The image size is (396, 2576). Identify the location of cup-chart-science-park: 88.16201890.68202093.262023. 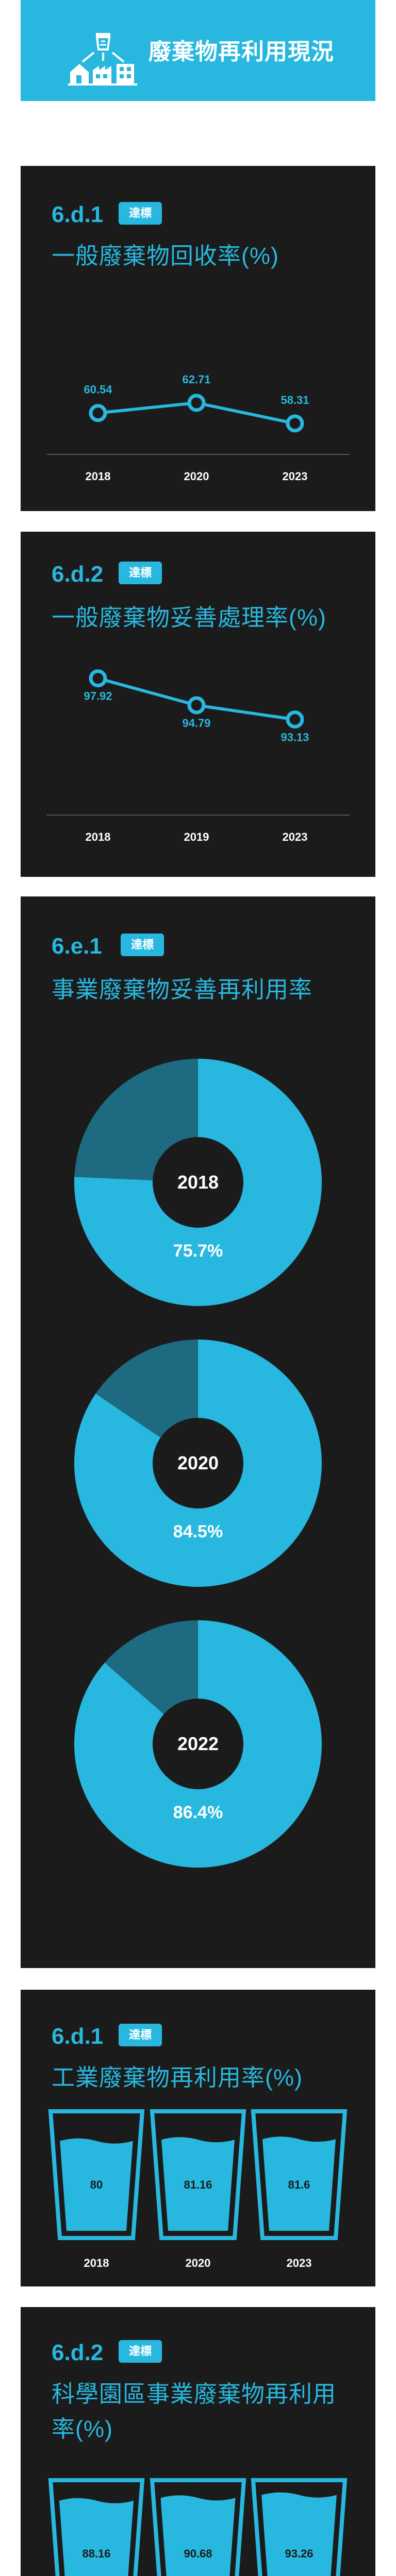
(198, 2527).